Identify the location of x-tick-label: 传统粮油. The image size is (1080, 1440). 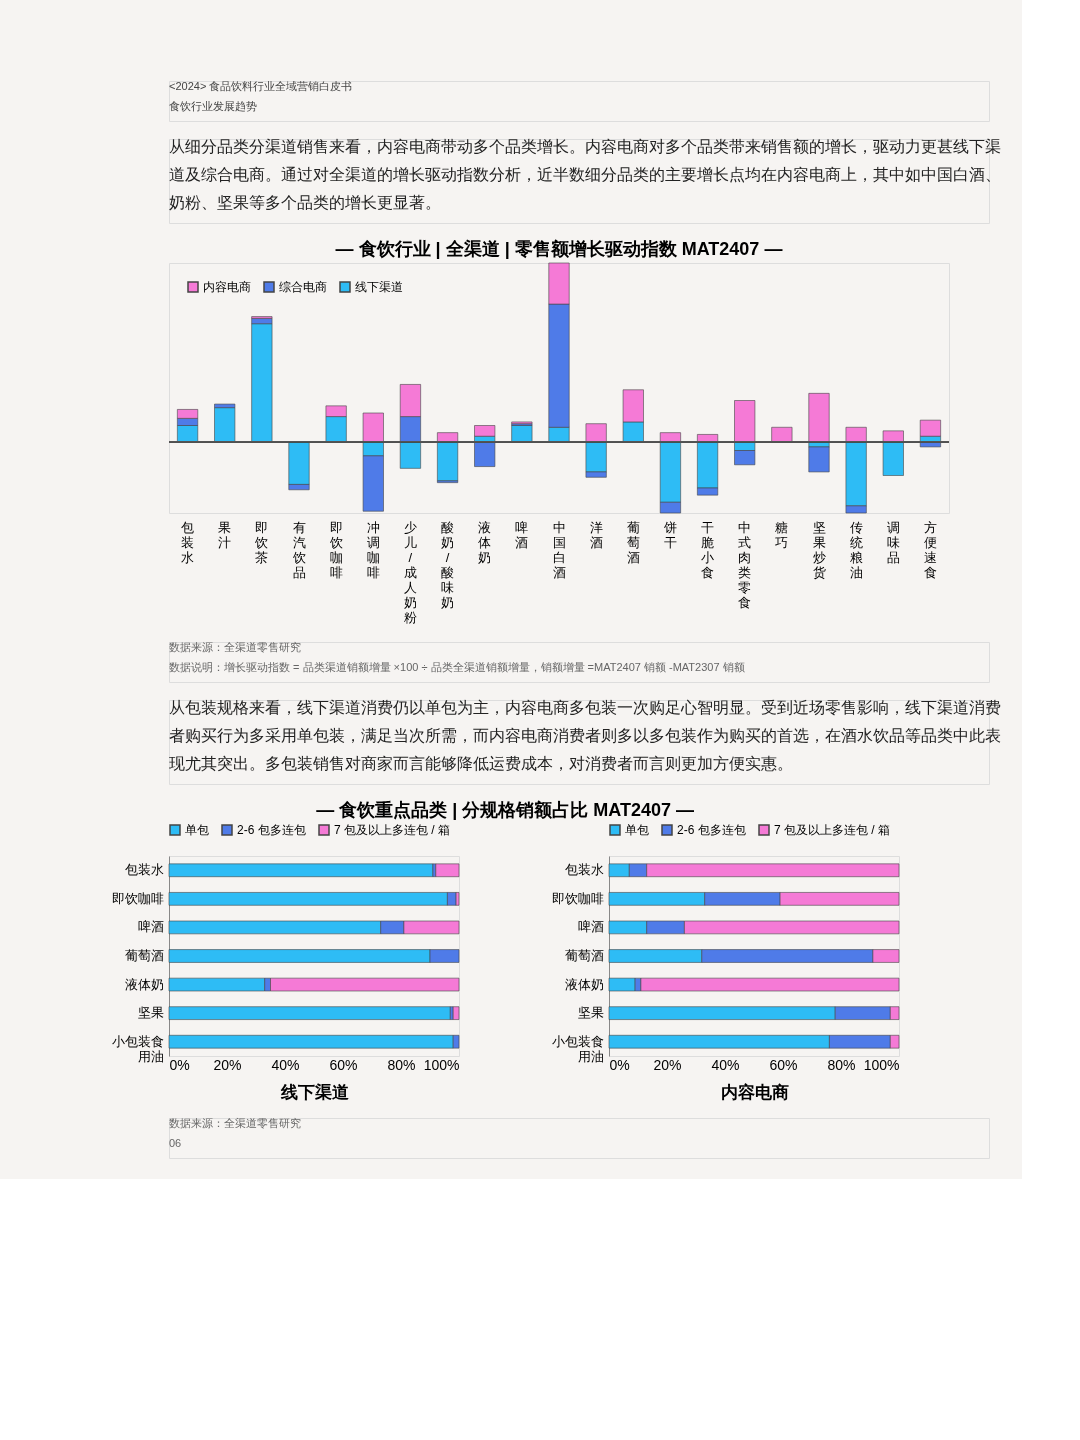
(856, 549).